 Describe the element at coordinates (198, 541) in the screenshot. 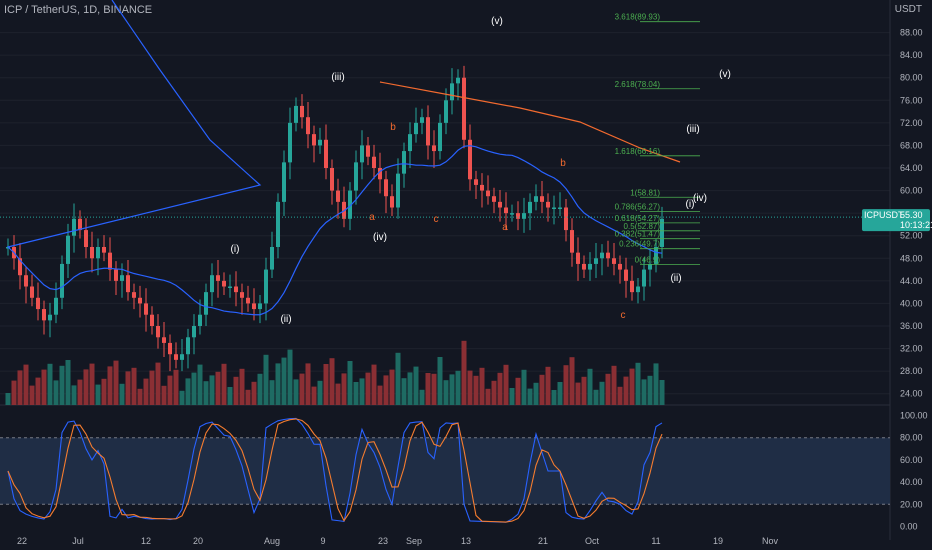

I see `x-tick-label: 20` at that location.